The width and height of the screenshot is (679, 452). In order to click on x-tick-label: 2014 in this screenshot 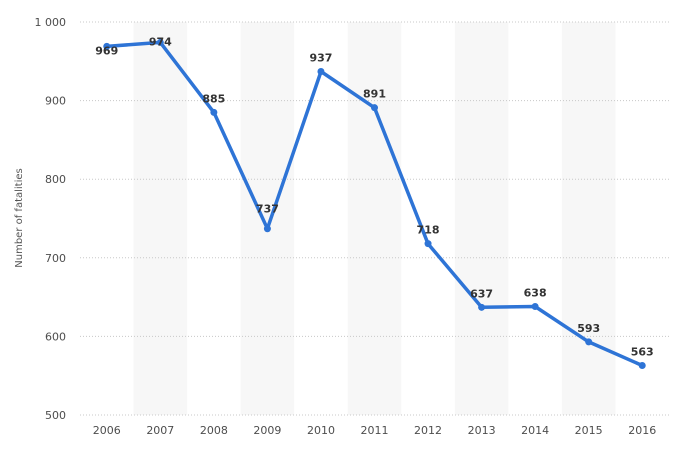, I will do `click(535, 430)`.